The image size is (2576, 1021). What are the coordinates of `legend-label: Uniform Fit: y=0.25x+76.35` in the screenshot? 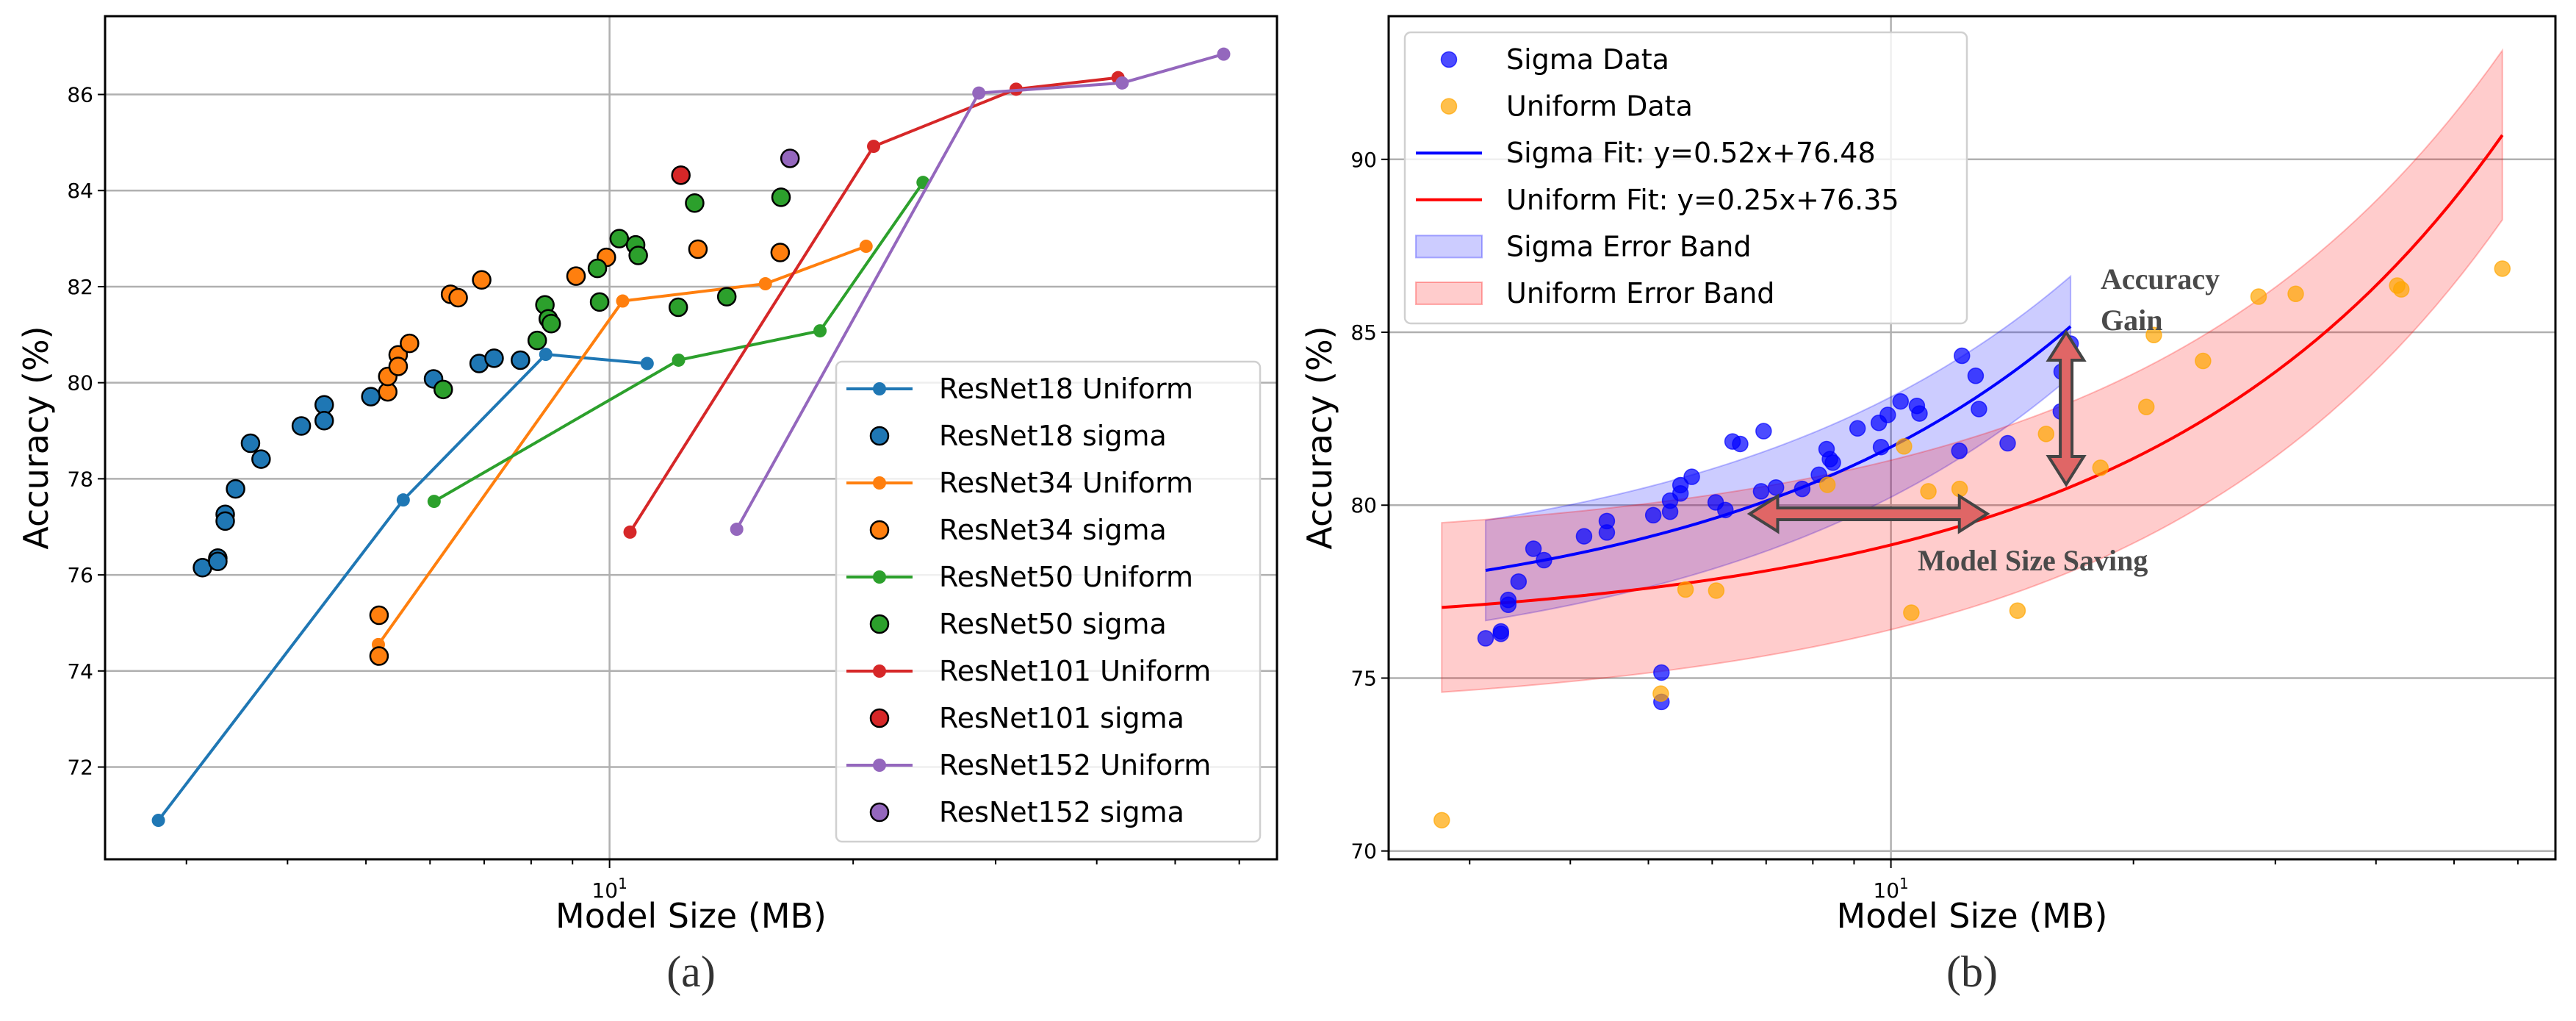 It's located at (1702, 200).